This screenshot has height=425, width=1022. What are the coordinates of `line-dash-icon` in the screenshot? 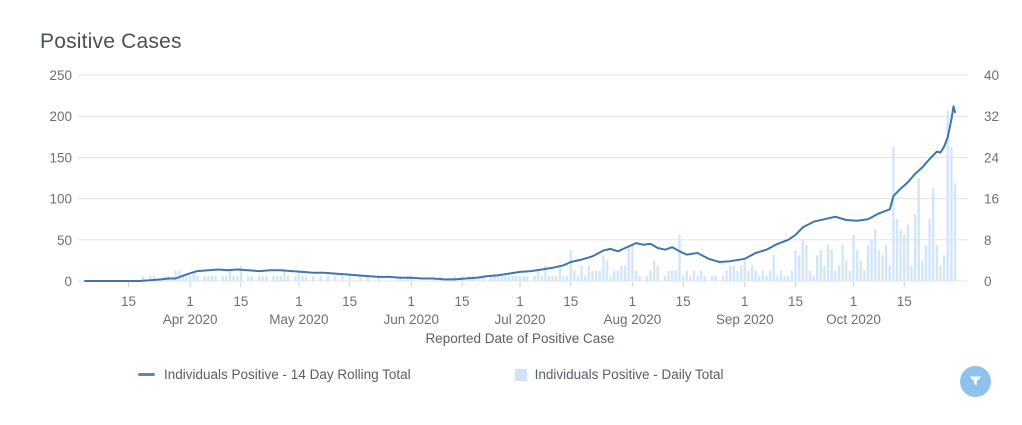 It's located at (146, 374).